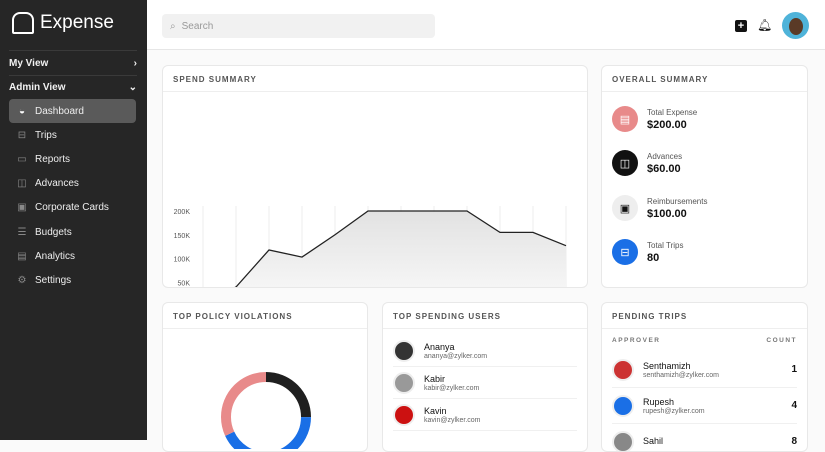 This screenshot has height=452, width=825. What do you see at coordinates (73, 63) in the screenshot?
I see `my-view-toggle: My View ›` at bounding box center [73, 63].